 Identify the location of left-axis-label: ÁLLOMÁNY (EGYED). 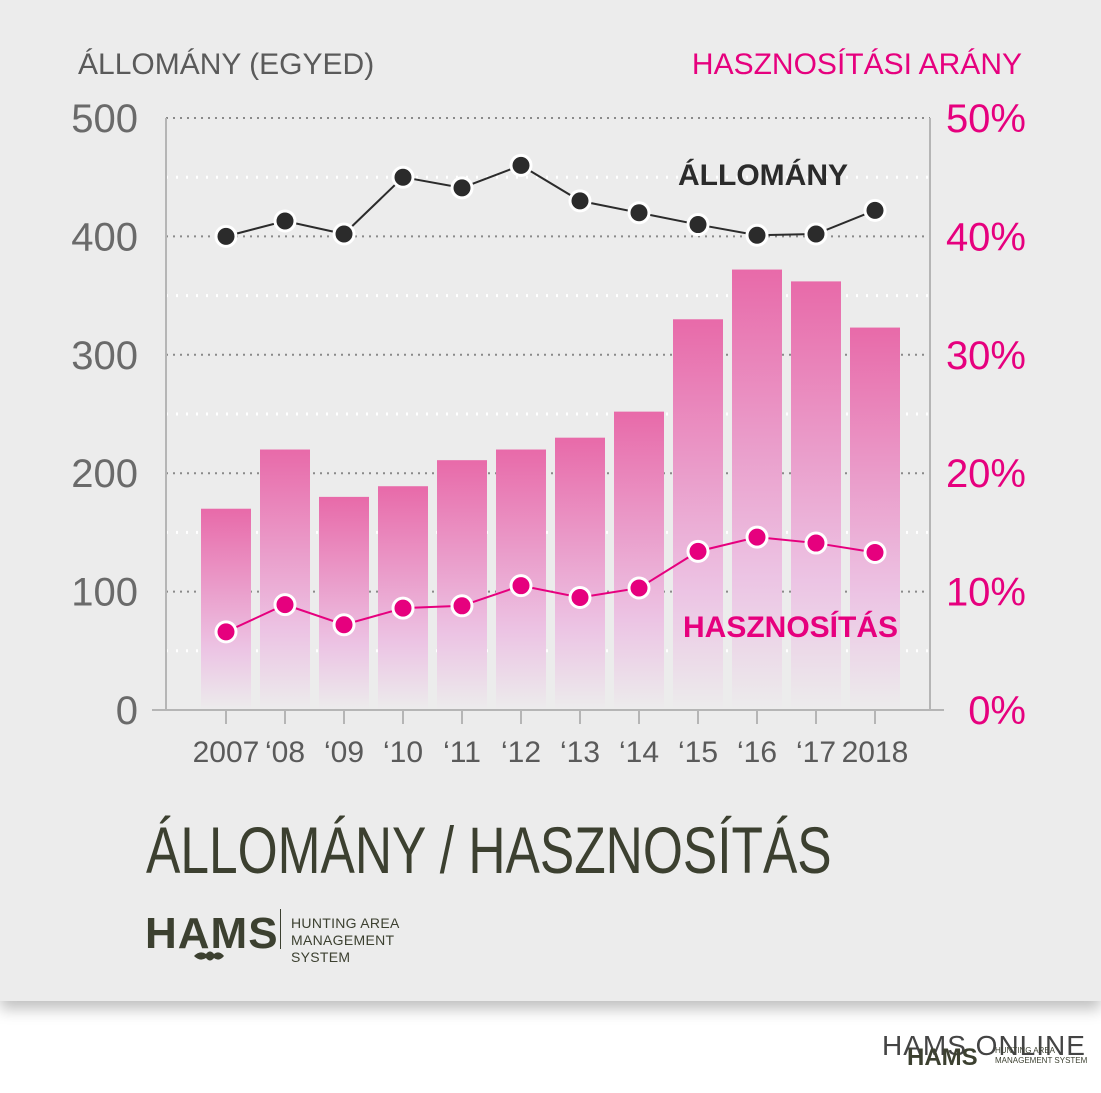
(226, 64).